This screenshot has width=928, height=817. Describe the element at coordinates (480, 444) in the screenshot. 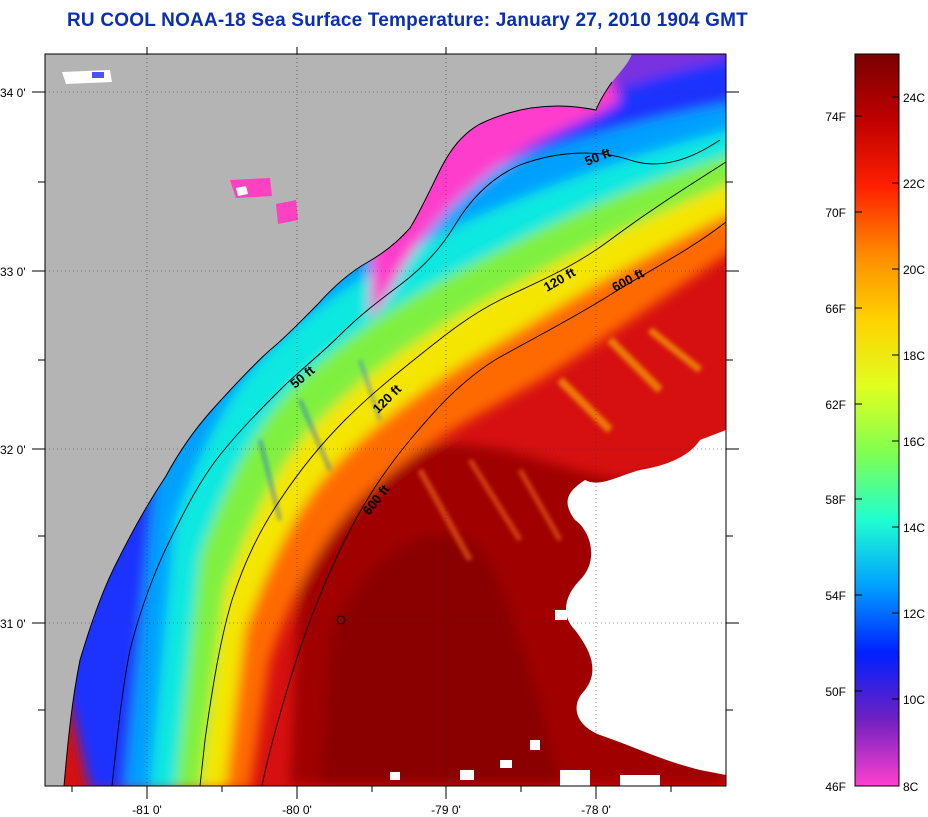

I see `warm-streaks` at that location.